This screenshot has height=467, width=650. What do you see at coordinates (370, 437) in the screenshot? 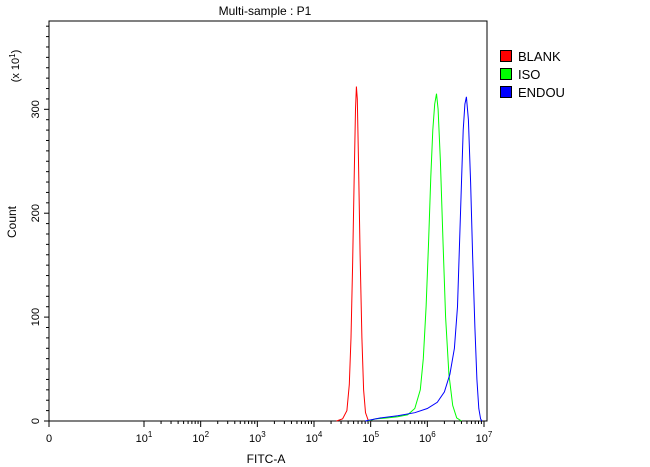
I see `x-tick-label: 10⁵` at bounding box center [370, 437].